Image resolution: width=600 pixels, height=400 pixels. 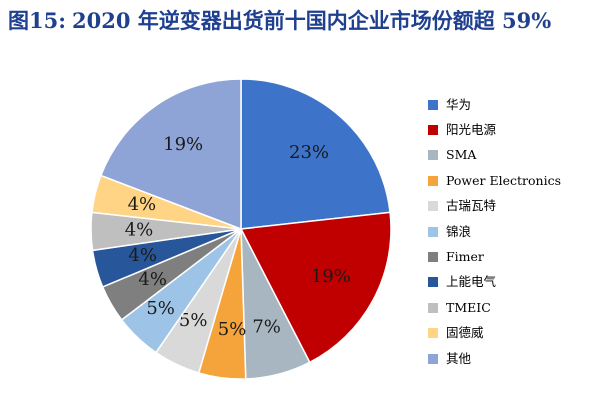 I want to click on legend-label: Power Electronics, so click(x=503, y=180).